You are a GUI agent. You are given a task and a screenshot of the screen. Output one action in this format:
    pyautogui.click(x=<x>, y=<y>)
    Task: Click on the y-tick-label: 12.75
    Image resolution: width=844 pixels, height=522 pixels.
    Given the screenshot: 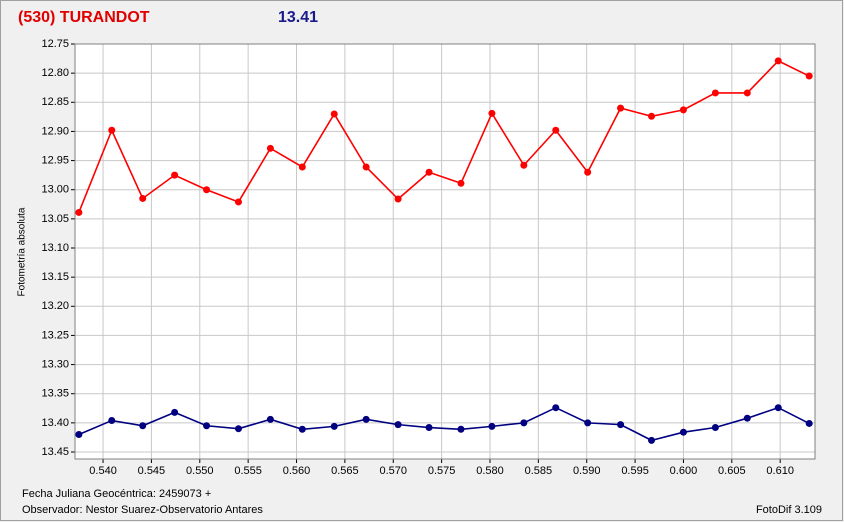 What is the action you would take?
    pyautogui.click(x=55, y=44)
    